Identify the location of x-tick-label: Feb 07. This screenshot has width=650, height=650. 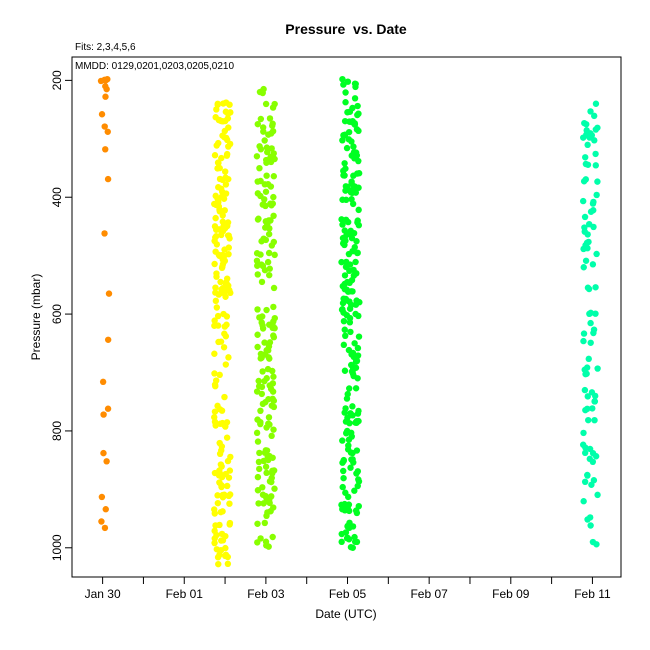
(429, 594).